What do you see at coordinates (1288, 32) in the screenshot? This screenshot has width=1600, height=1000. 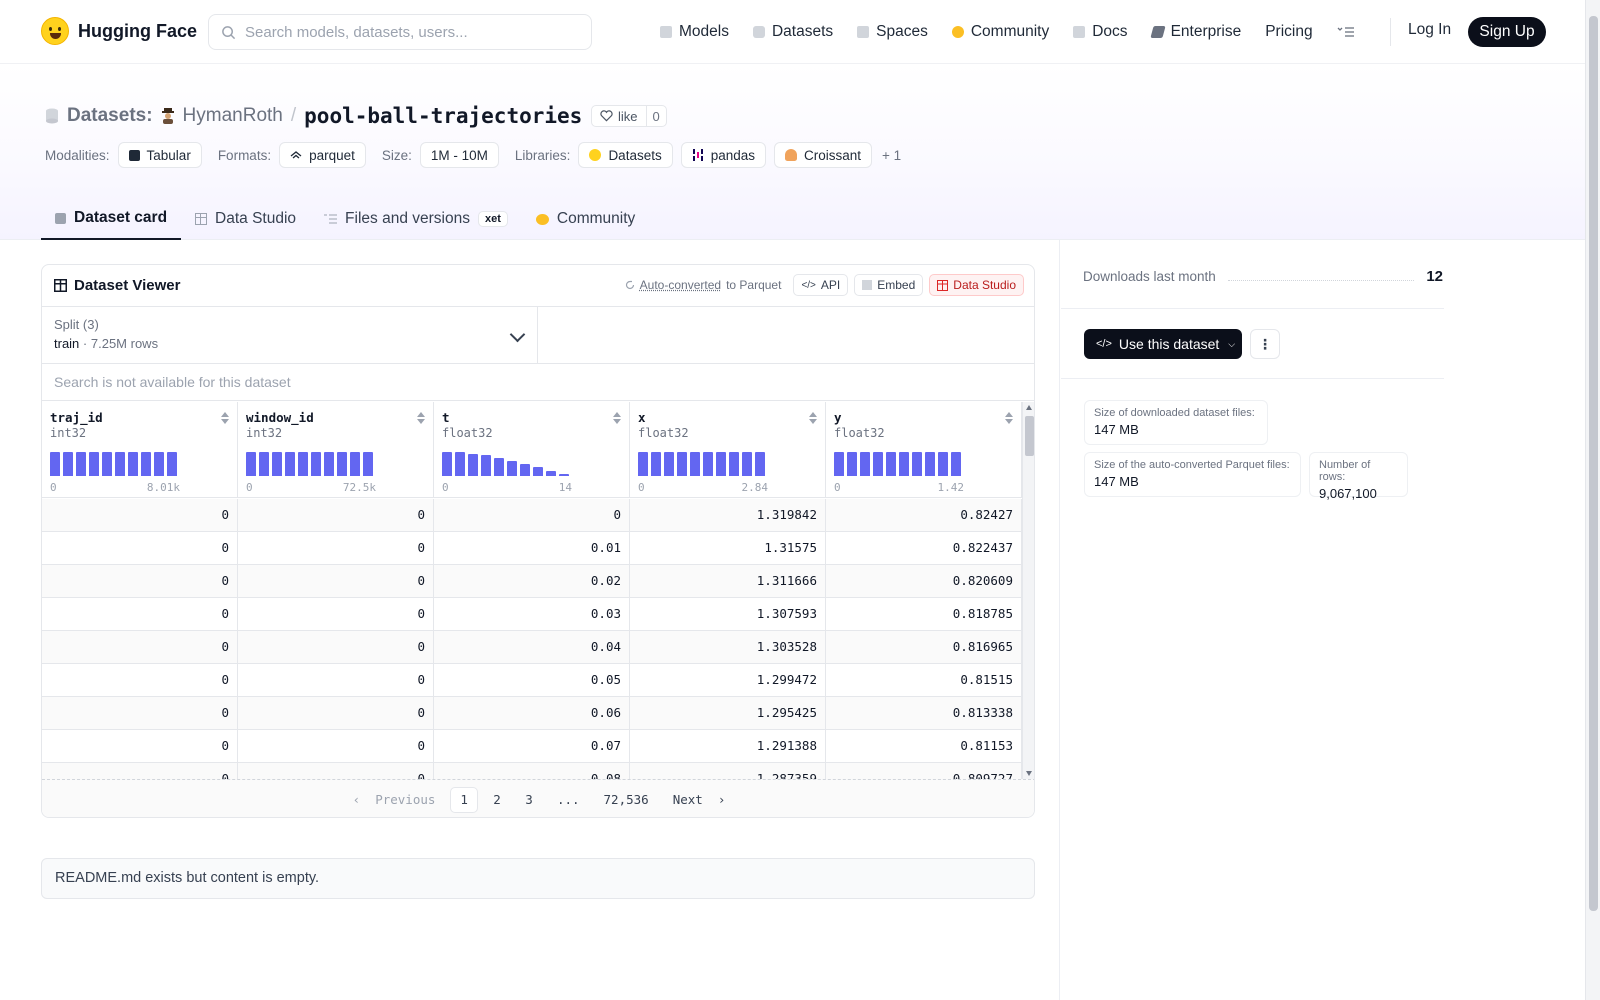 I see `nav-pricing: Pricing` at bounding box center [1288, 32].